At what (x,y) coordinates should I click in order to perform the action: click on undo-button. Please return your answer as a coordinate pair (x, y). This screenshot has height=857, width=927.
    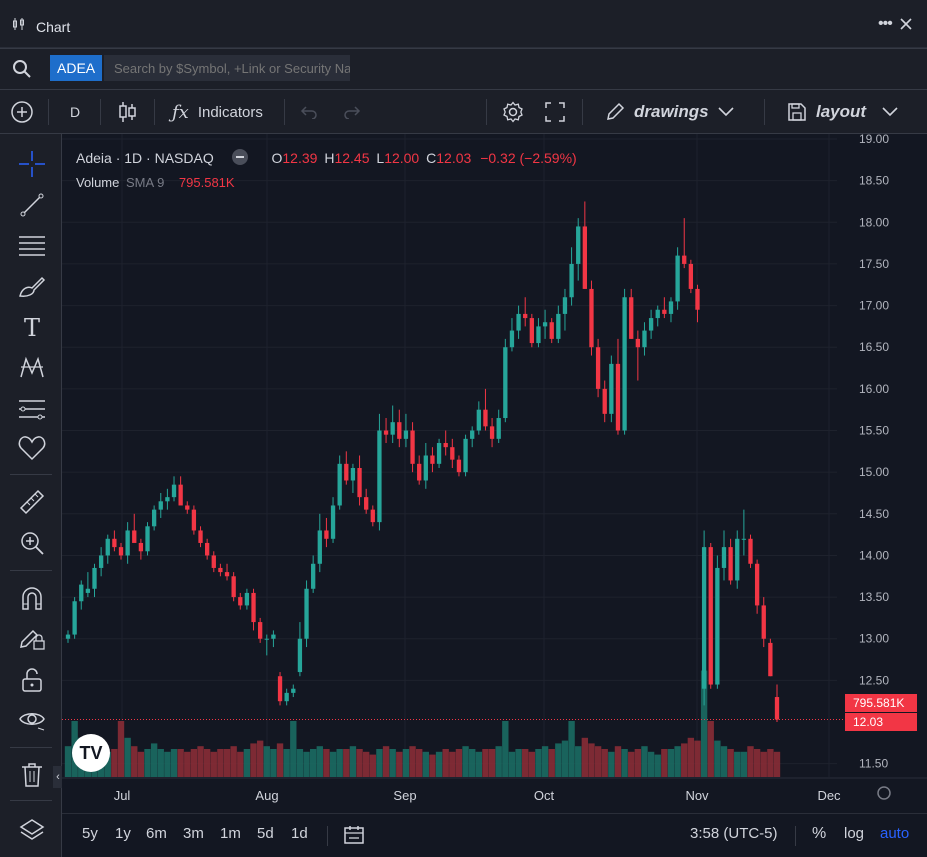
    Looking at the image, I should click on (309, 112).